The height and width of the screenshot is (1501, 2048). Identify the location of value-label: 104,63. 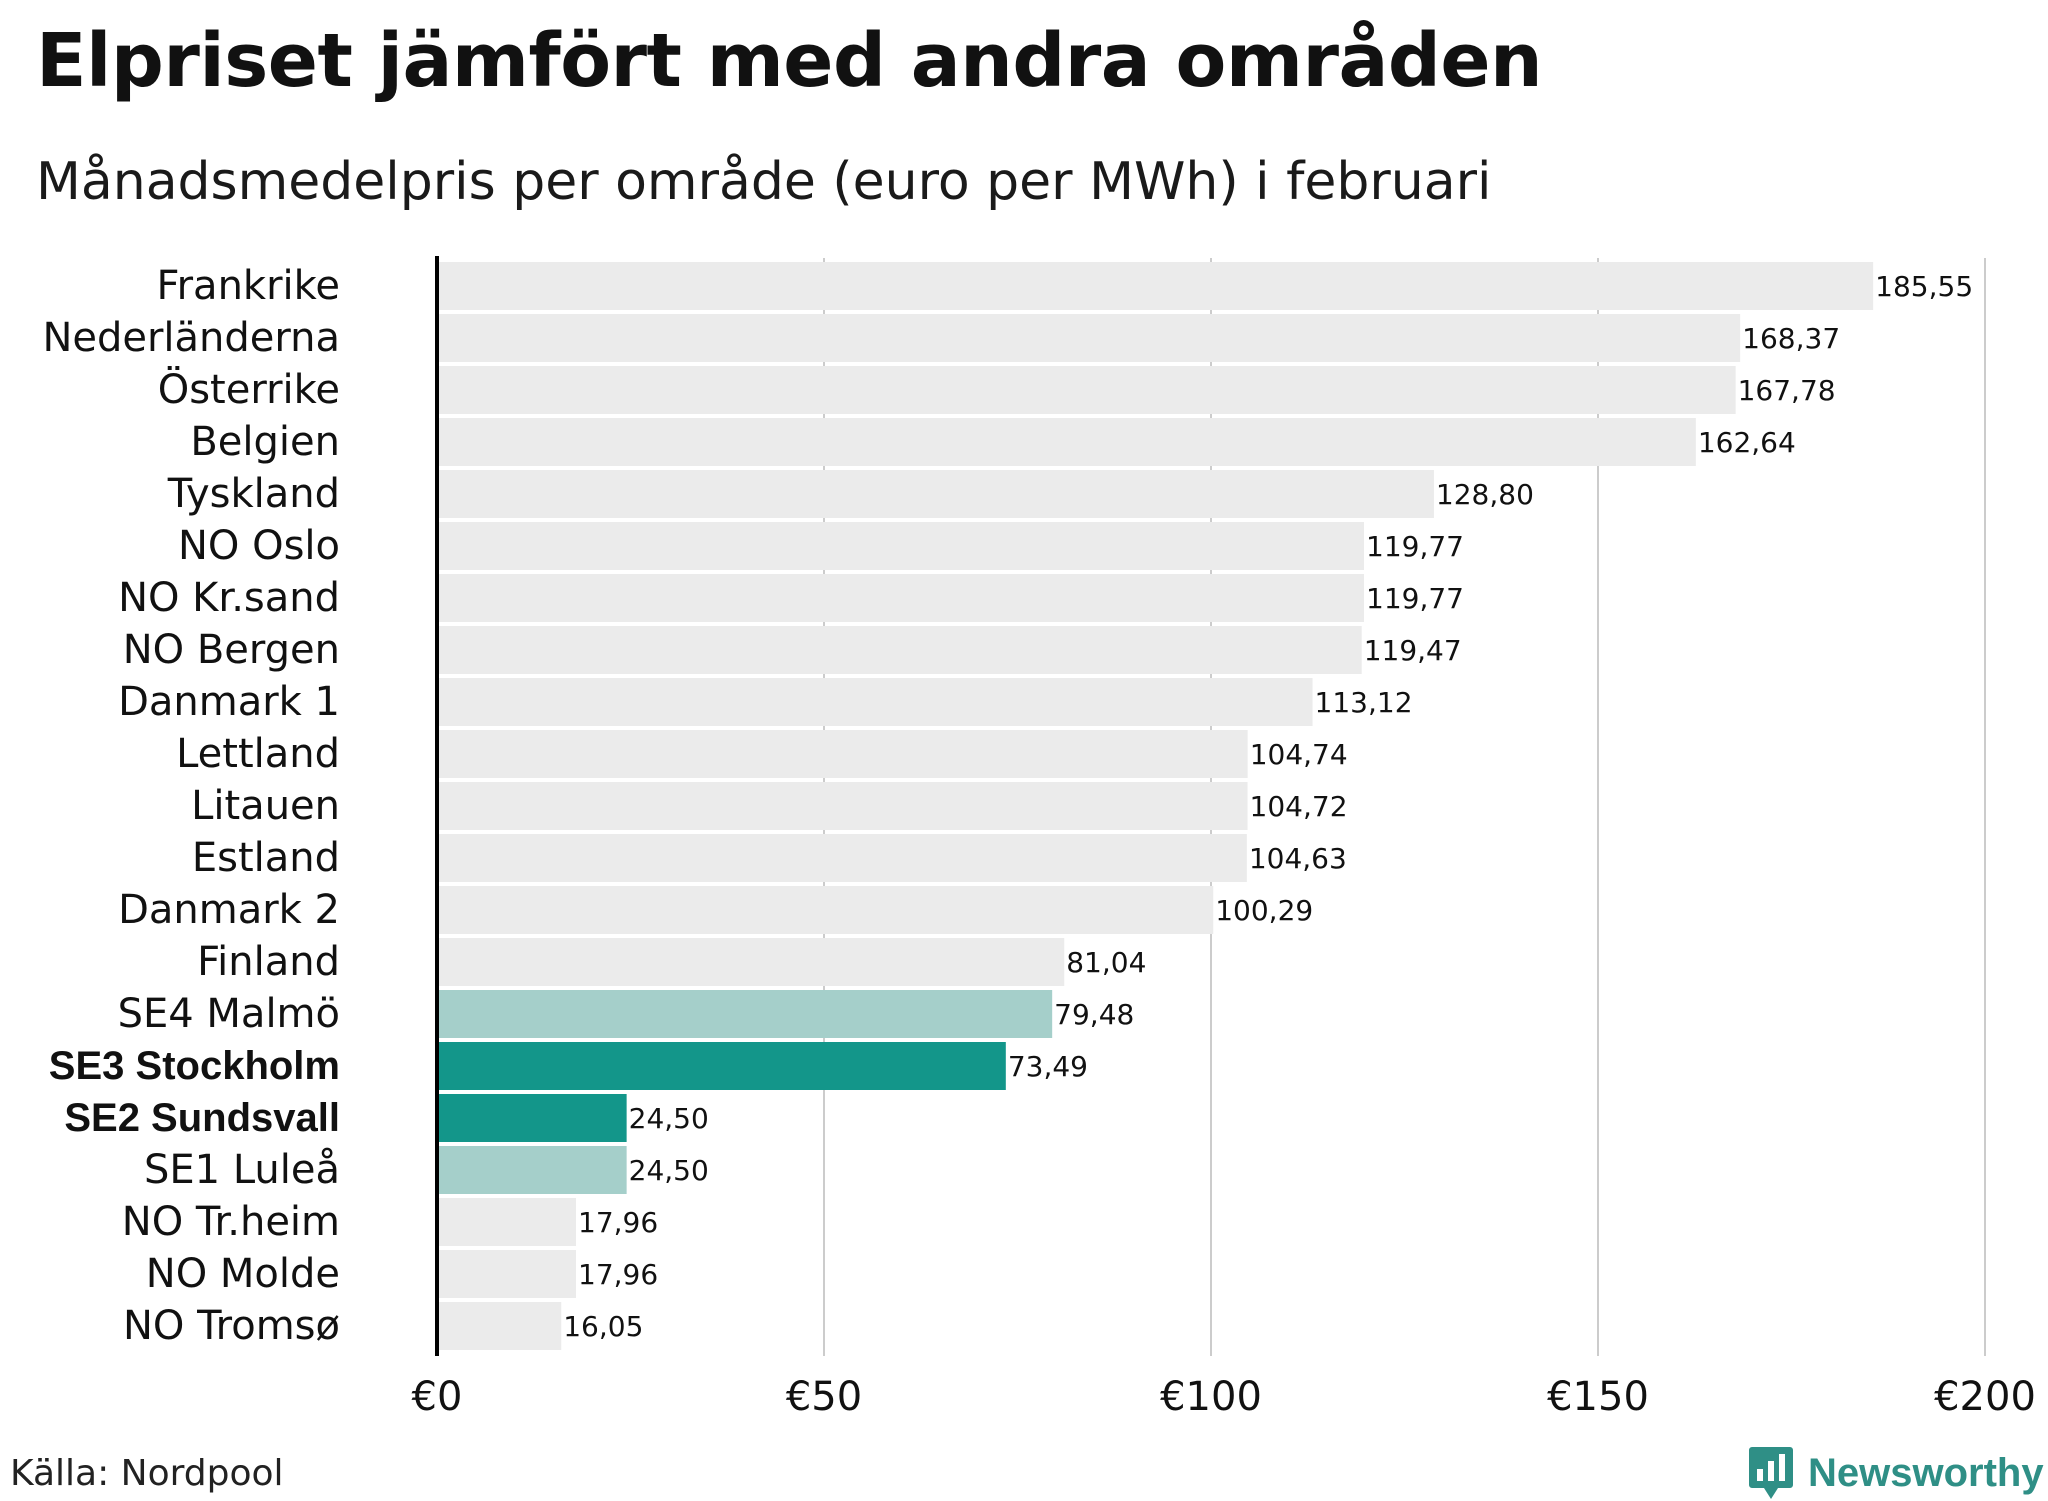
(1298, 858).